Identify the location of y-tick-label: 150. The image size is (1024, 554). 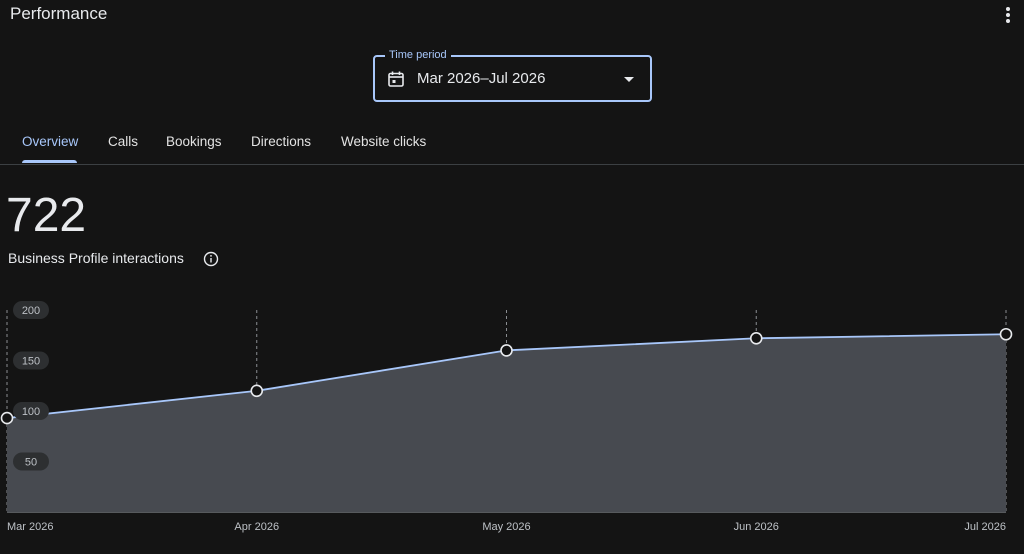
(31, 360).